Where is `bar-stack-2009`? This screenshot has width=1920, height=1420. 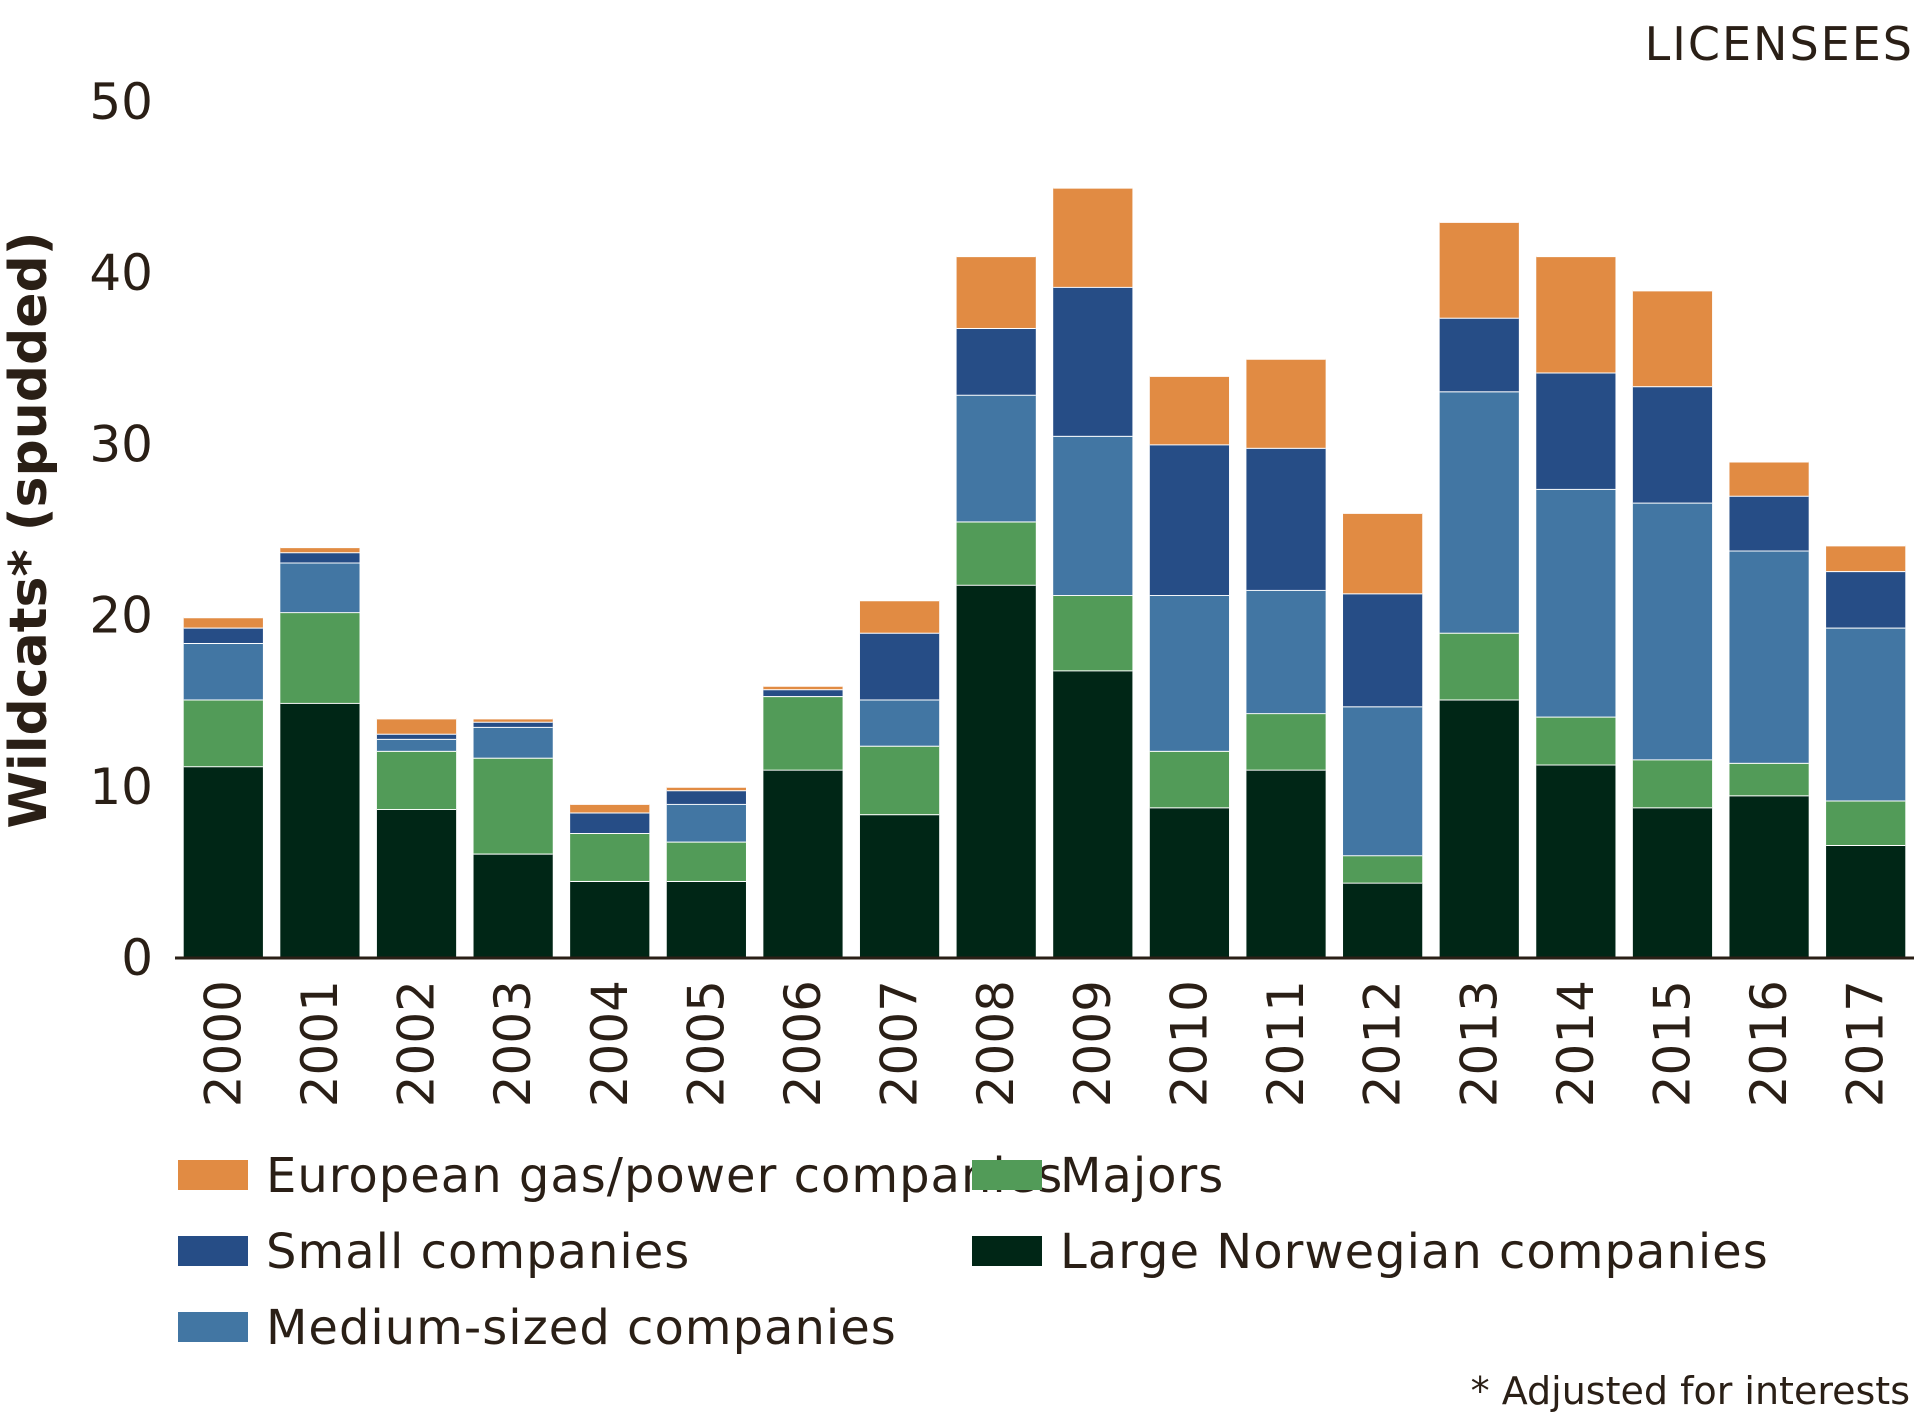
bar-stack-2009 is located at coordinates (1093, 572).